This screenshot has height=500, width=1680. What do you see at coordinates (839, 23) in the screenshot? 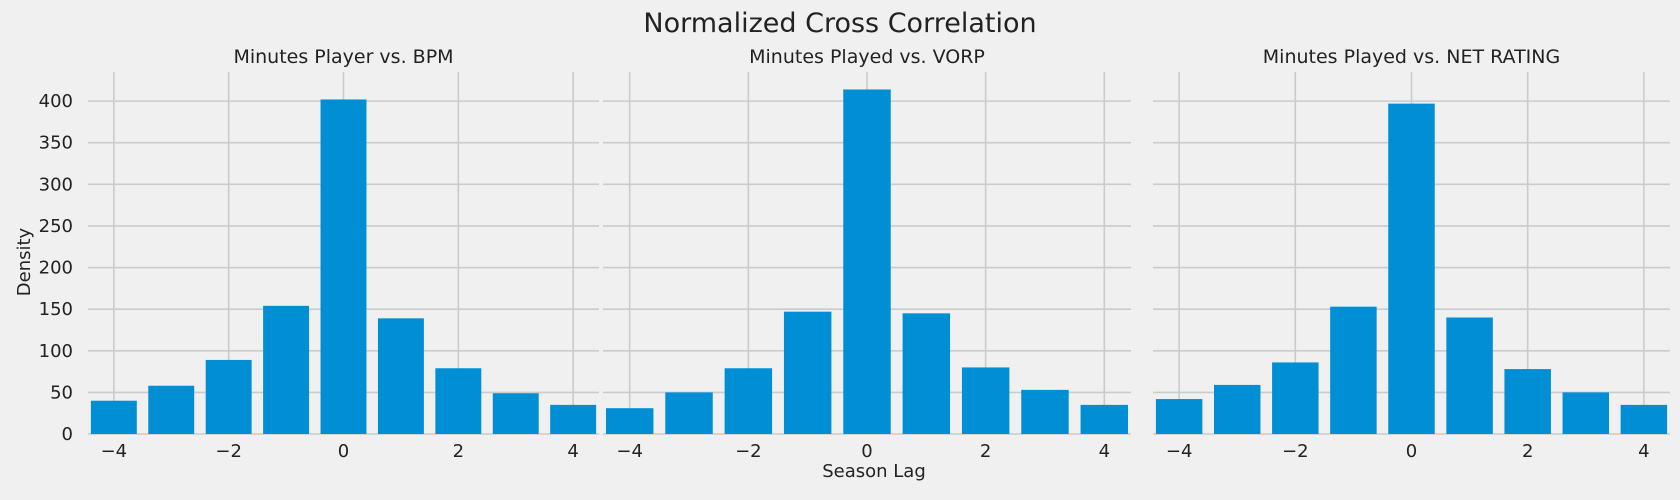
I see `figure-title: Normalized Cross Correlation` at bounding box center [839, 23].